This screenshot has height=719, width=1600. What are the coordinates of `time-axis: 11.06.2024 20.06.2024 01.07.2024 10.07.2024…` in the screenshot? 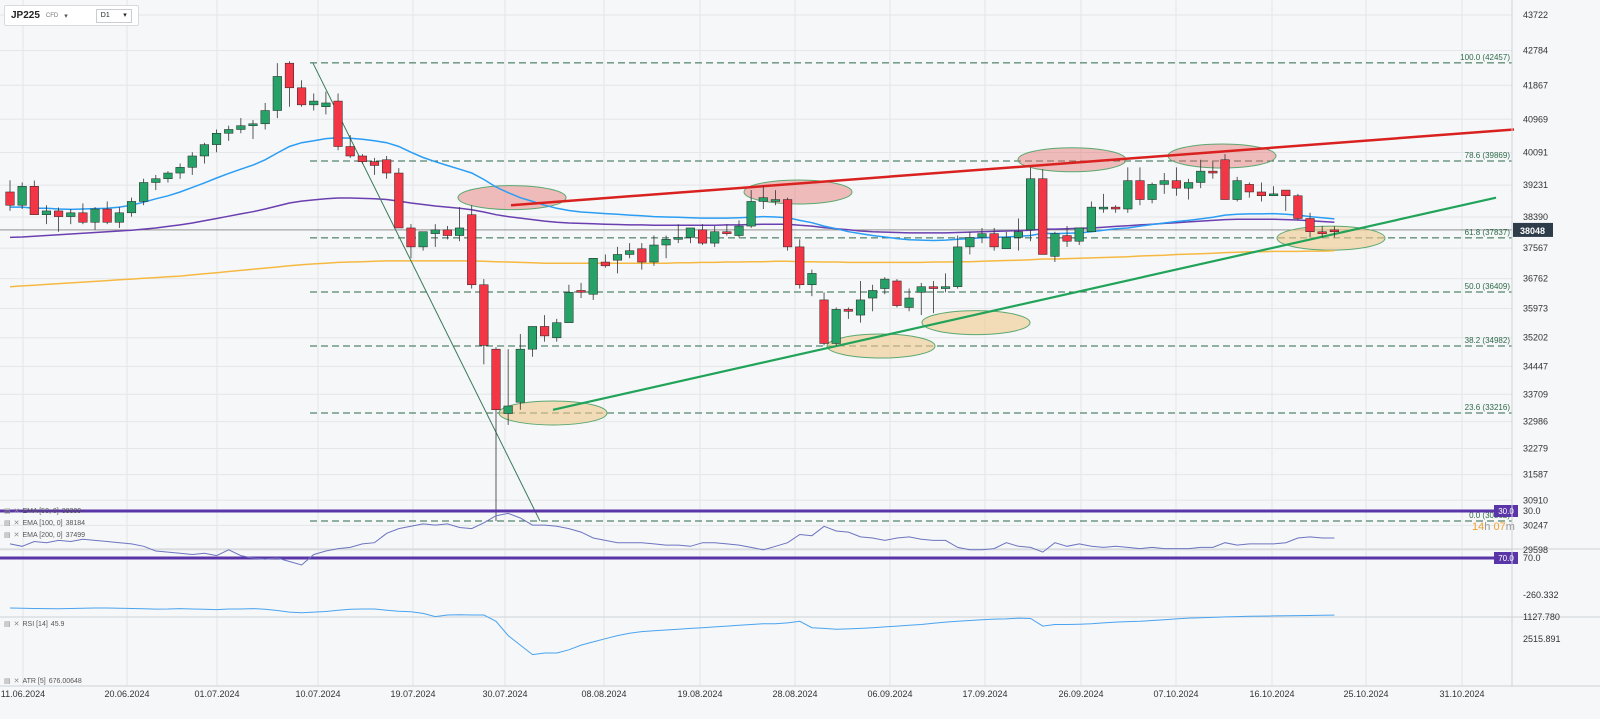 It's located at (800, 692).